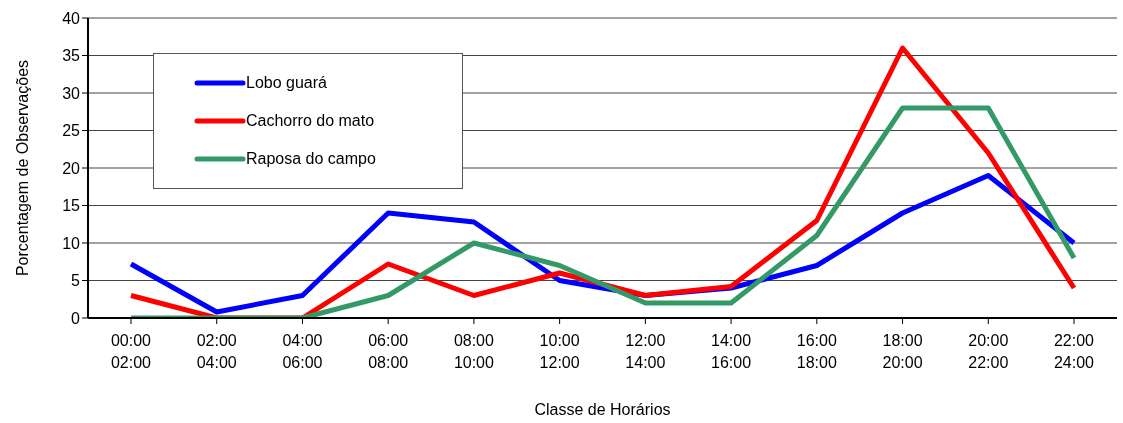  What do you see at coordinates (71, 206) in the screenshot?
I see `y-tick-label: 15` at bounding box center [71, 206].